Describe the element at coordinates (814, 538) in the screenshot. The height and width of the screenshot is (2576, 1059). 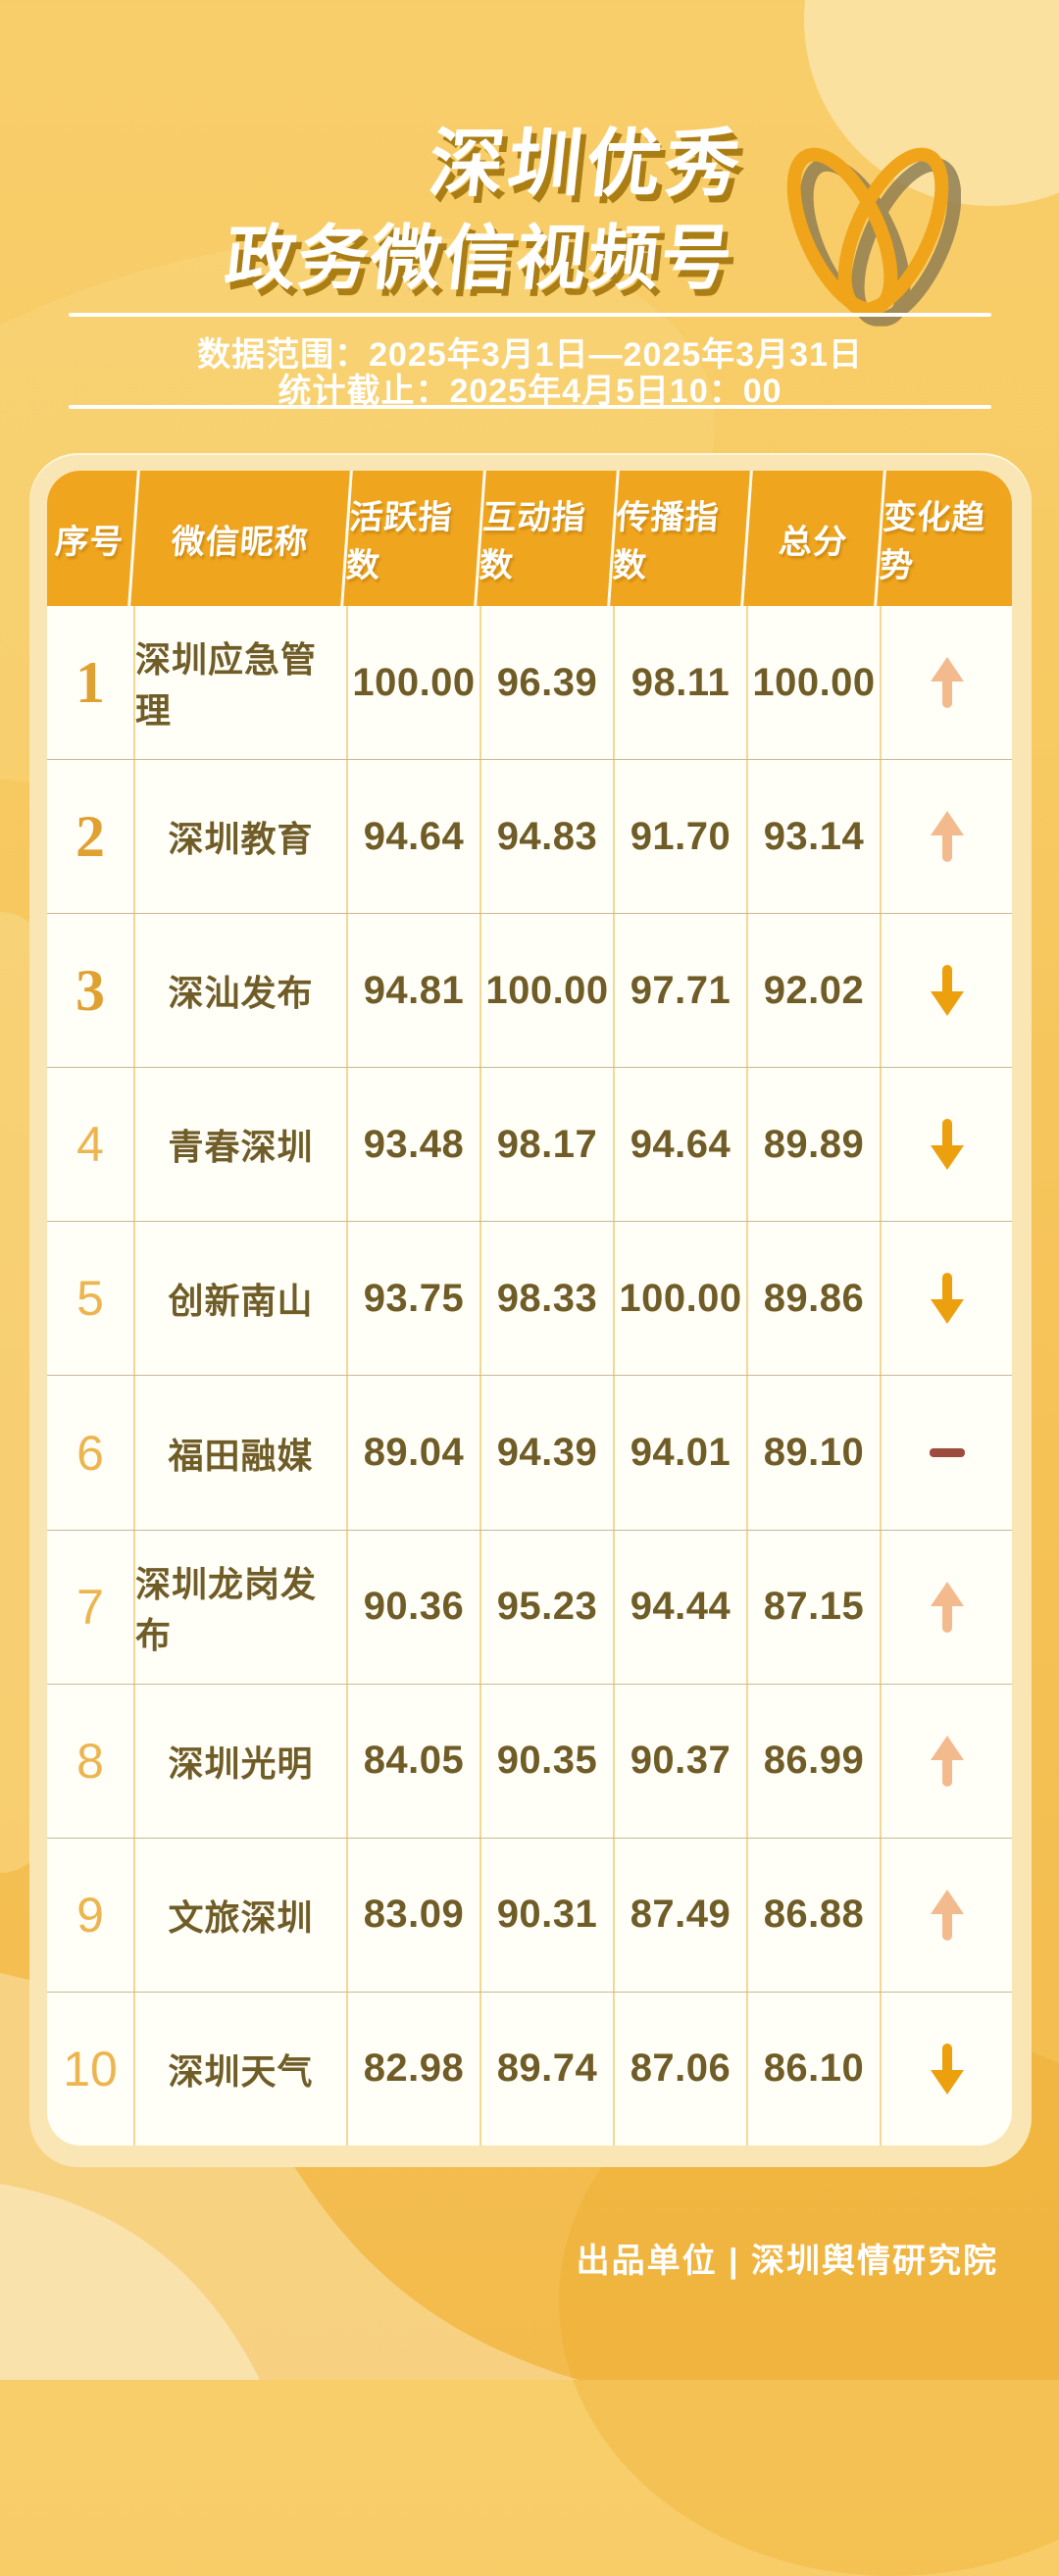
I see `column-header-total: 总分` at that location.